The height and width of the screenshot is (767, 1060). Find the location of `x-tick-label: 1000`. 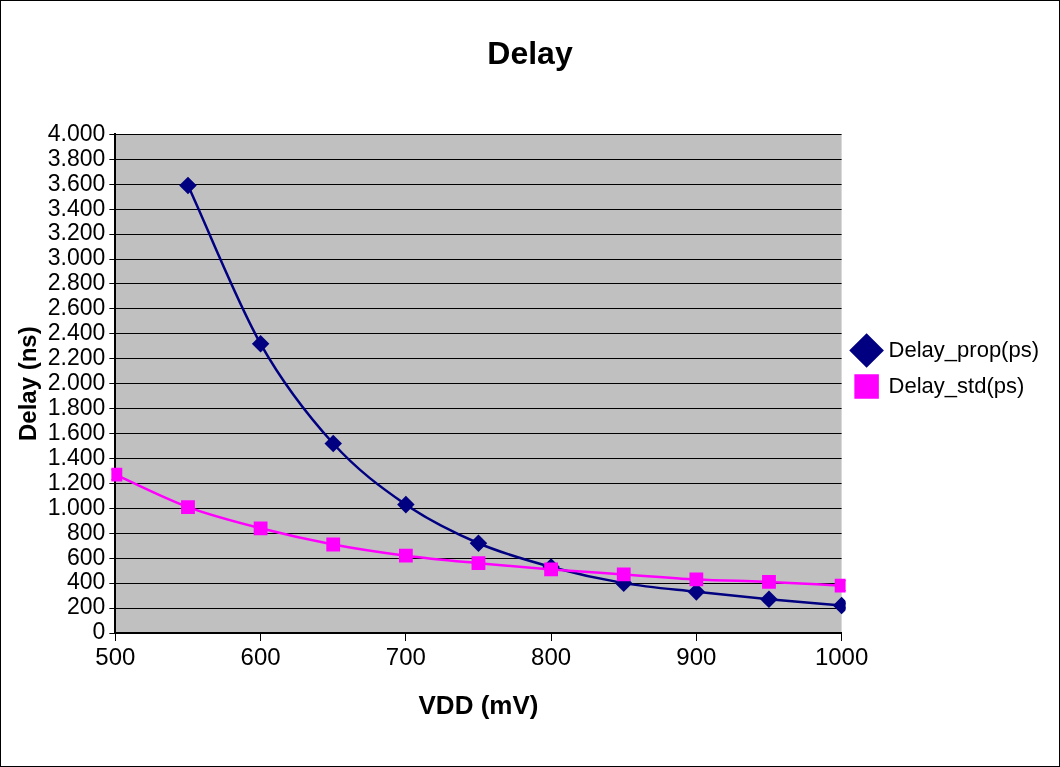

x-tick-label: 1000 is located at coordinates (841, 657).